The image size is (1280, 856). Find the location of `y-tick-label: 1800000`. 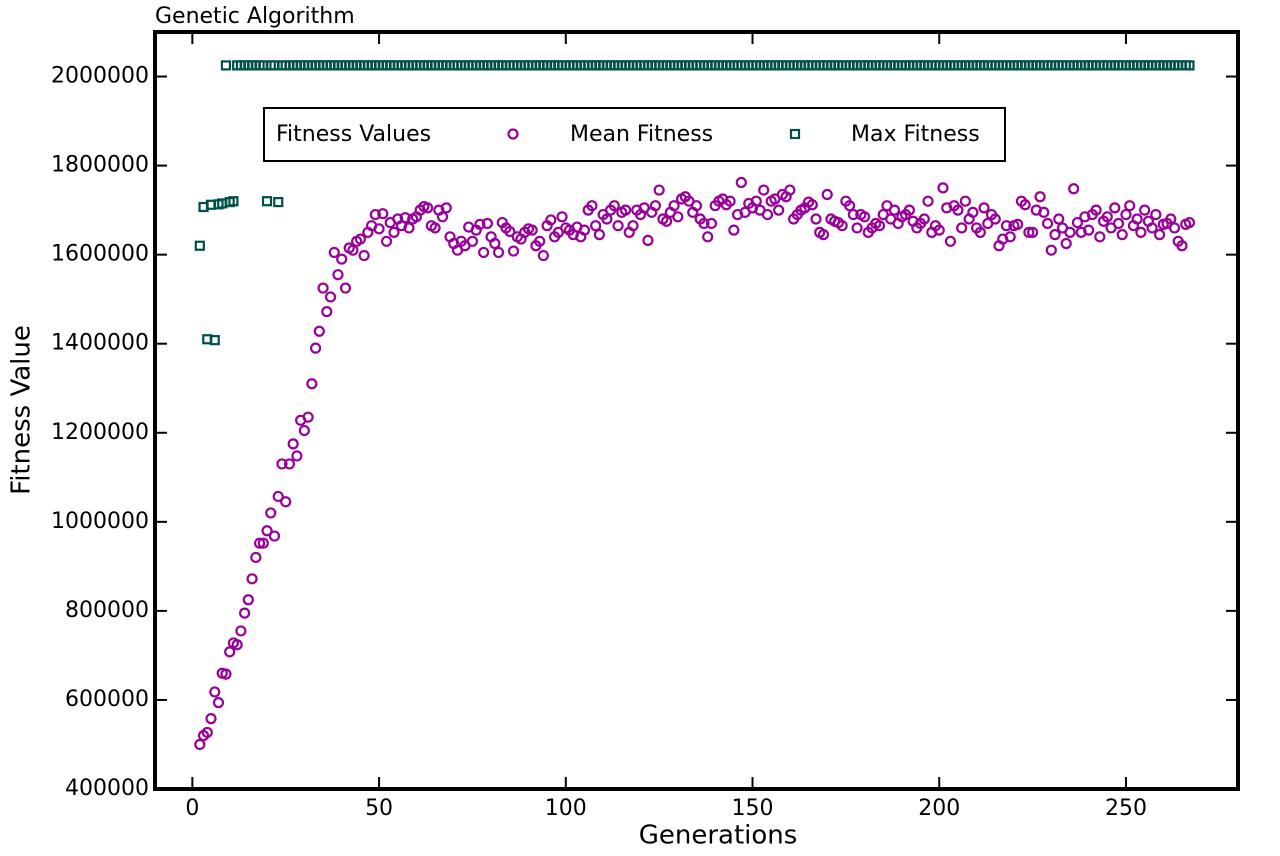

y-tick-label: 1800000 is located at coordinates (100, 165).